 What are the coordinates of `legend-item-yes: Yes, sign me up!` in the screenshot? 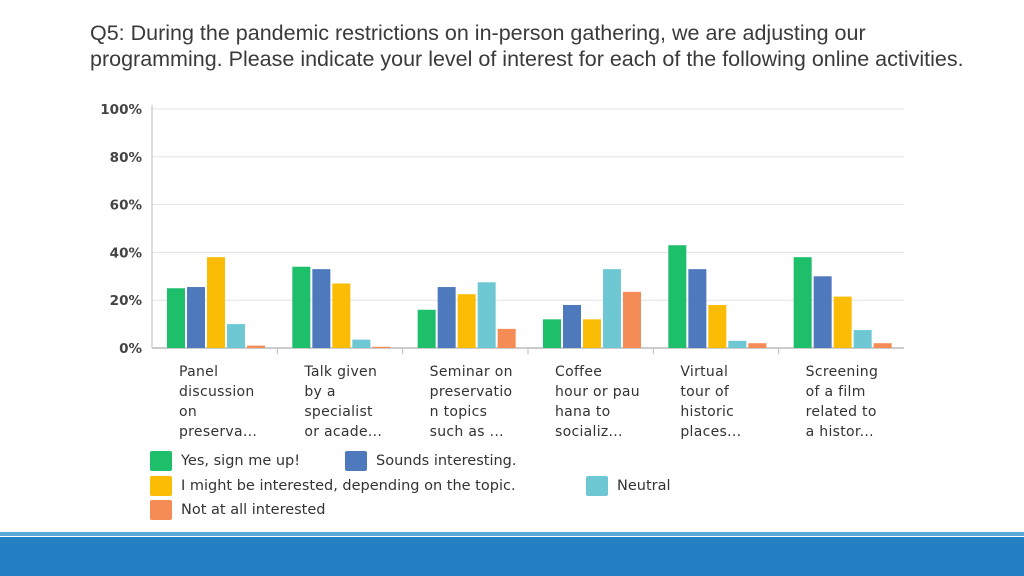 It's located at (225, 461).